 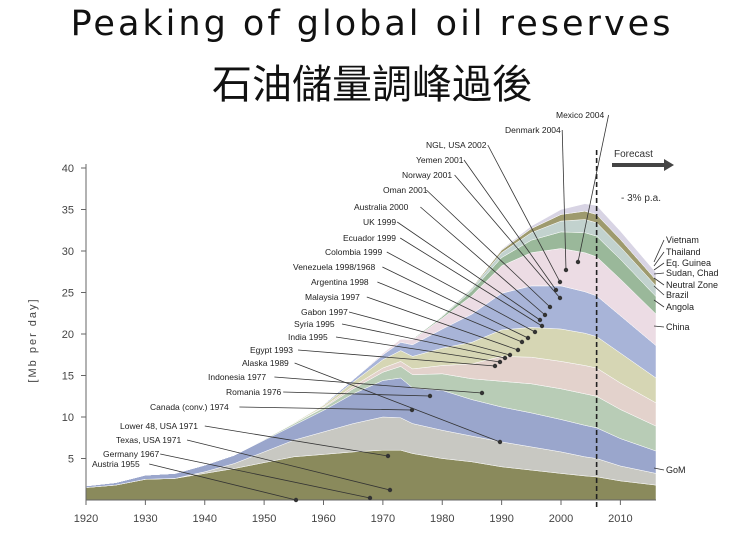 What do you see at coordinates (683, 252) in the screenshot?
I see `region-label: Thailand` at bounding box center [683, 252].